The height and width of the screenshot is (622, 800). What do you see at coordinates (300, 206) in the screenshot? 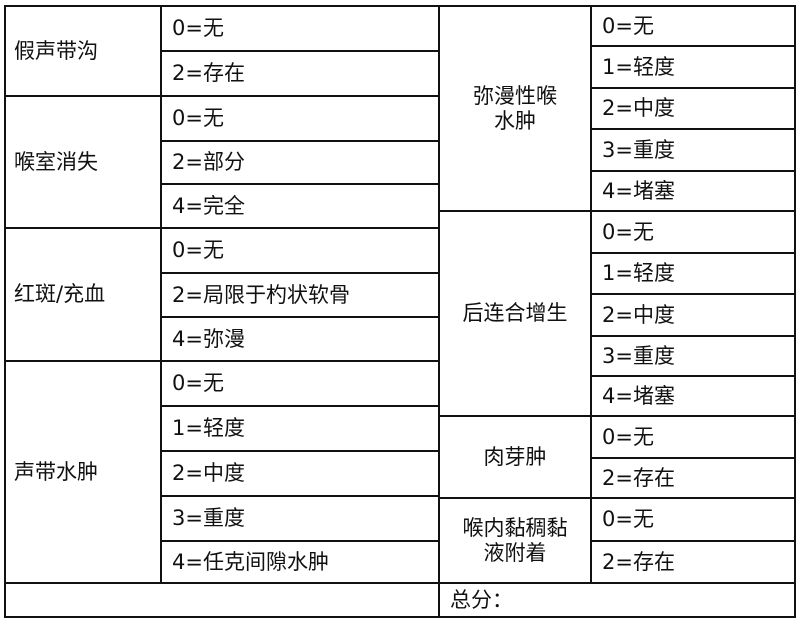
I see `score-option: 4=完全` at bounding box center [300, 206].